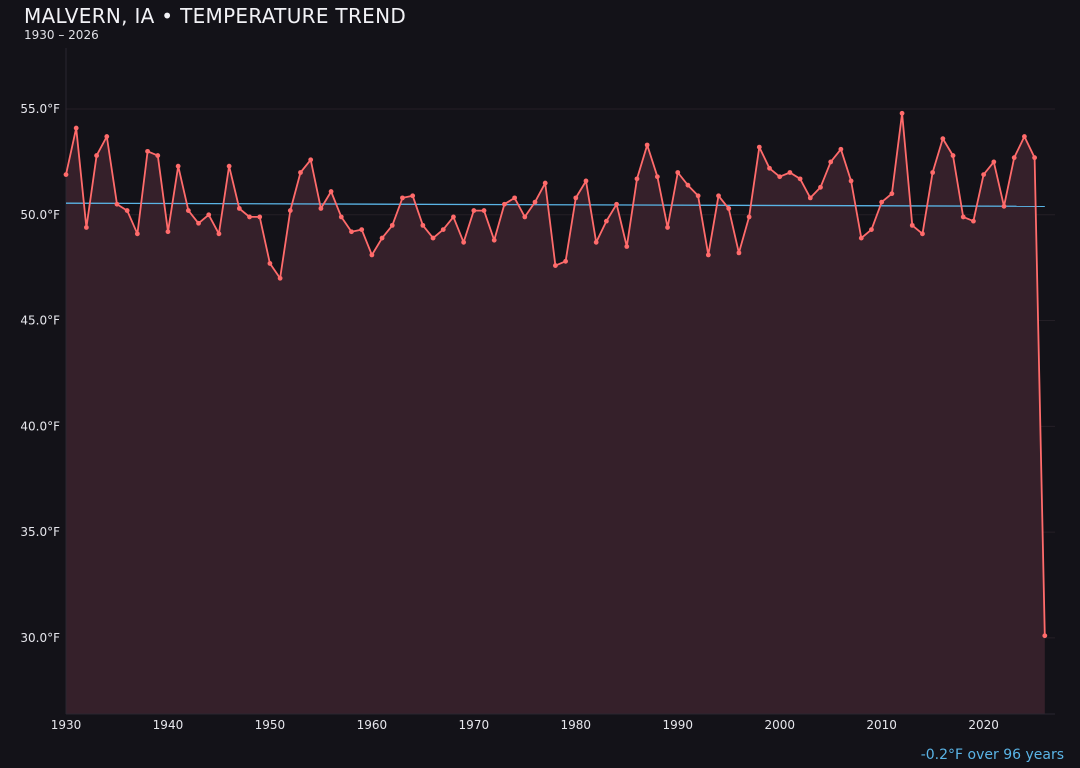 Image resolution: width=1080 pixels, height=768 pixels. I want to click on y-tick-label: 55.0°F, so click(40, 109).